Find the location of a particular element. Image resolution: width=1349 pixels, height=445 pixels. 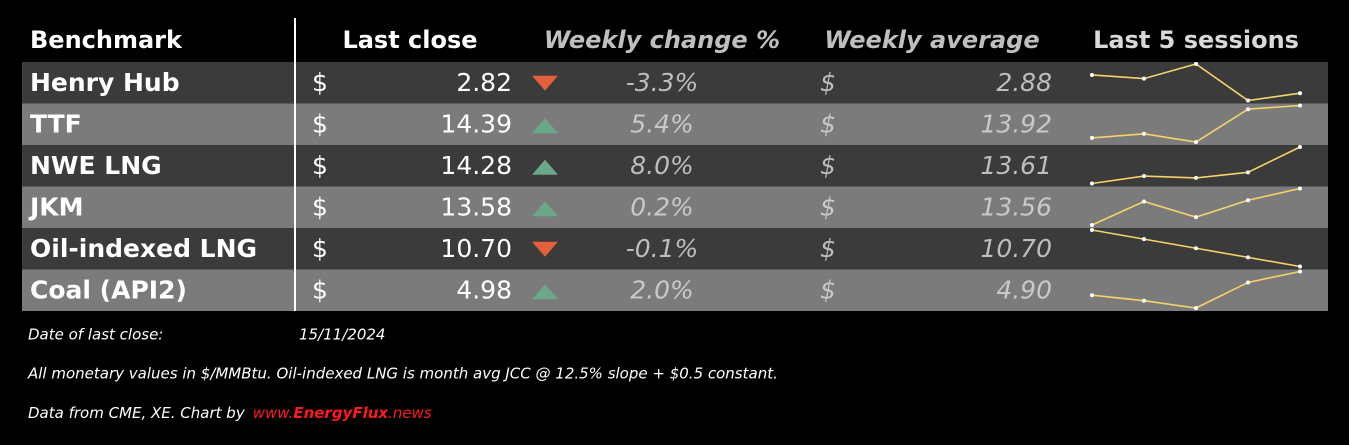

weekly-change: 2.0% is located at coordinates (662, 289).